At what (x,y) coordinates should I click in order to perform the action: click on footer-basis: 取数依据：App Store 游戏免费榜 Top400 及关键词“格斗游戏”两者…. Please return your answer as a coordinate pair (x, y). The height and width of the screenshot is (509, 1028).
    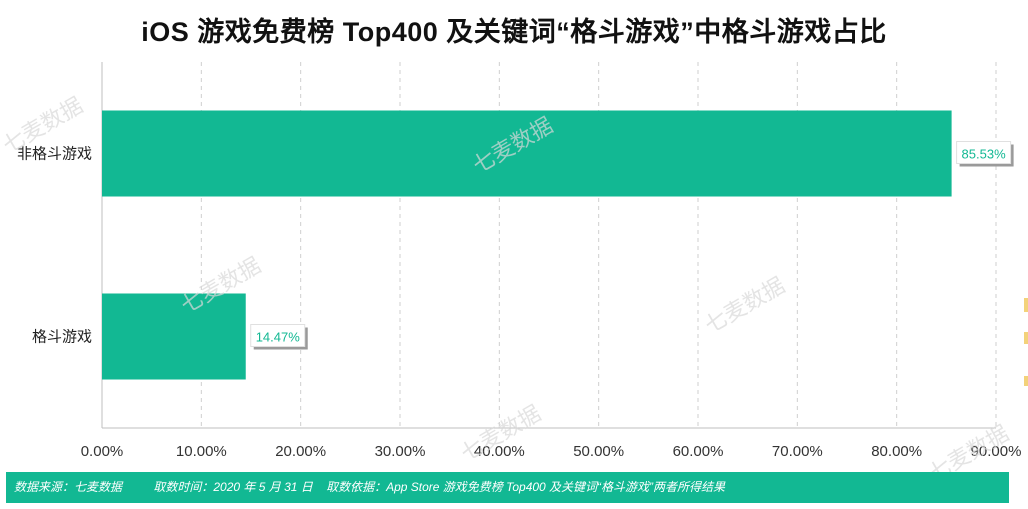
    Looking at the image, I should click on (526, 487).